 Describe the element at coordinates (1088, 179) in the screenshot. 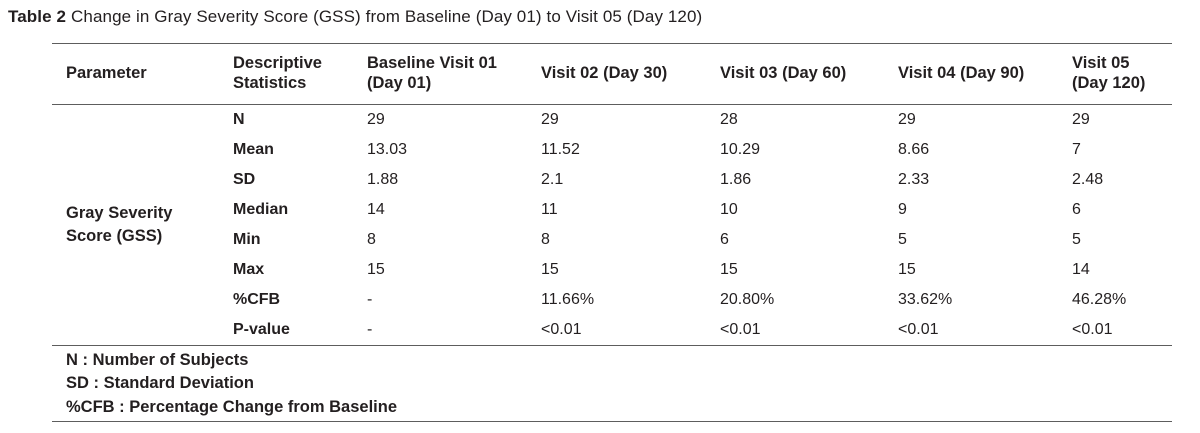

I see `value-cell: 2.48` at that location.